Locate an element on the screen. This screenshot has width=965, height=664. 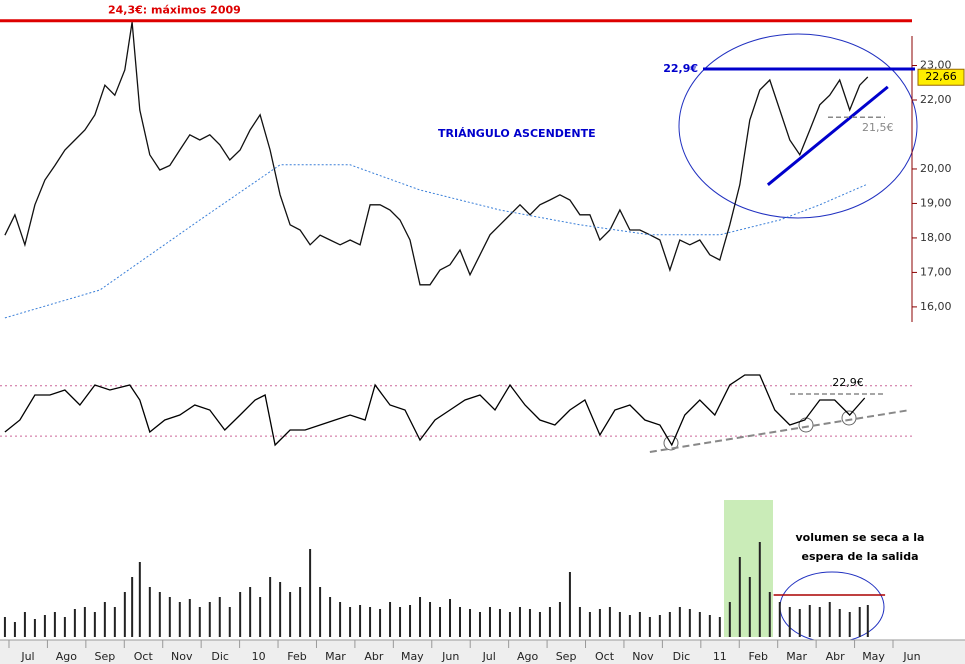
osc-circle is located at coordinates (849, 418).